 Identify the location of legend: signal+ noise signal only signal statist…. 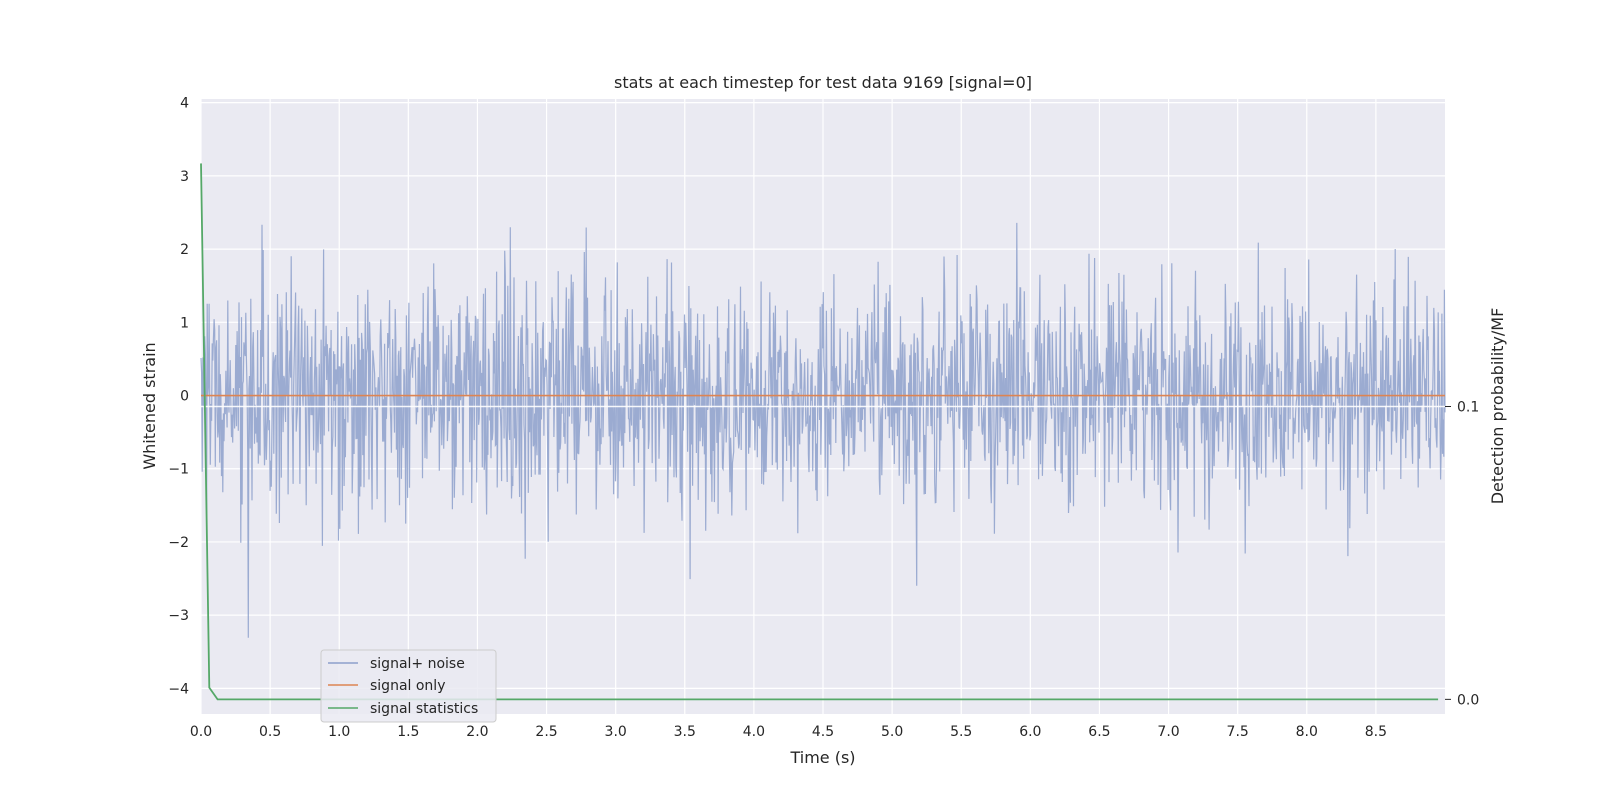
(408, 686).